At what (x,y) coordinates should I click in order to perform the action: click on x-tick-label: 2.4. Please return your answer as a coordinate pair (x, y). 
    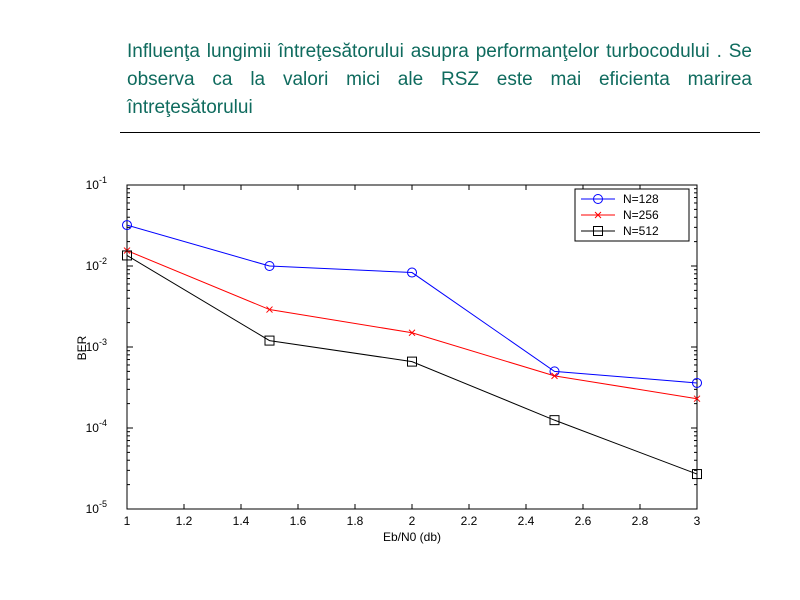
    Looking at the image, I should click on (526, 521).